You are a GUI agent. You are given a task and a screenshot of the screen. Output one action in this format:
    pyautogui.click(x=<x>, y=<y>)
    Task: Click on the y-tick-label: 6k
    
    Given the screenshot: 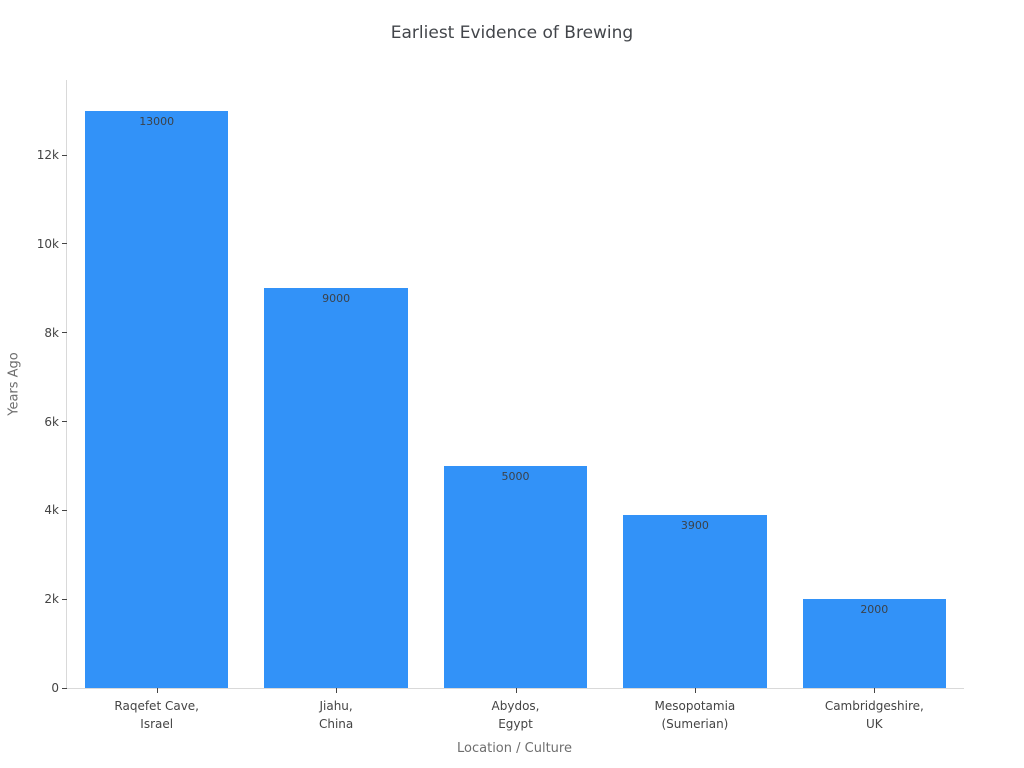 What is the action you would take?
    pyautogui.click(x=51, y=421)
    